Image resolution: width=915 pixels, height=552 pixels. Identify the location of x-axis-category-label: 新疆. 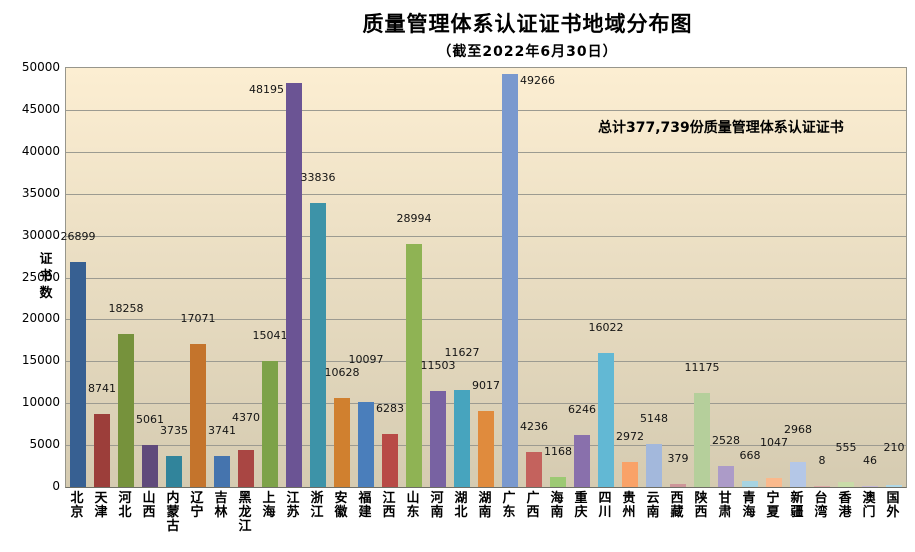
(797, 506).